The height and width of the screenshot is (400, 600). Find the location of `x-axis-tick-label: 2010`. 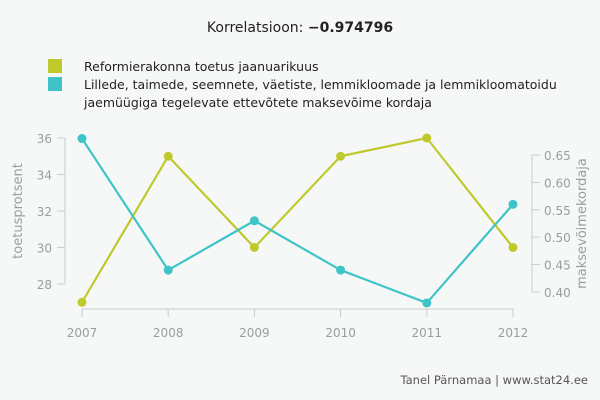

x-axis-tick-label: 2010 is located at coordinates (340, 333).